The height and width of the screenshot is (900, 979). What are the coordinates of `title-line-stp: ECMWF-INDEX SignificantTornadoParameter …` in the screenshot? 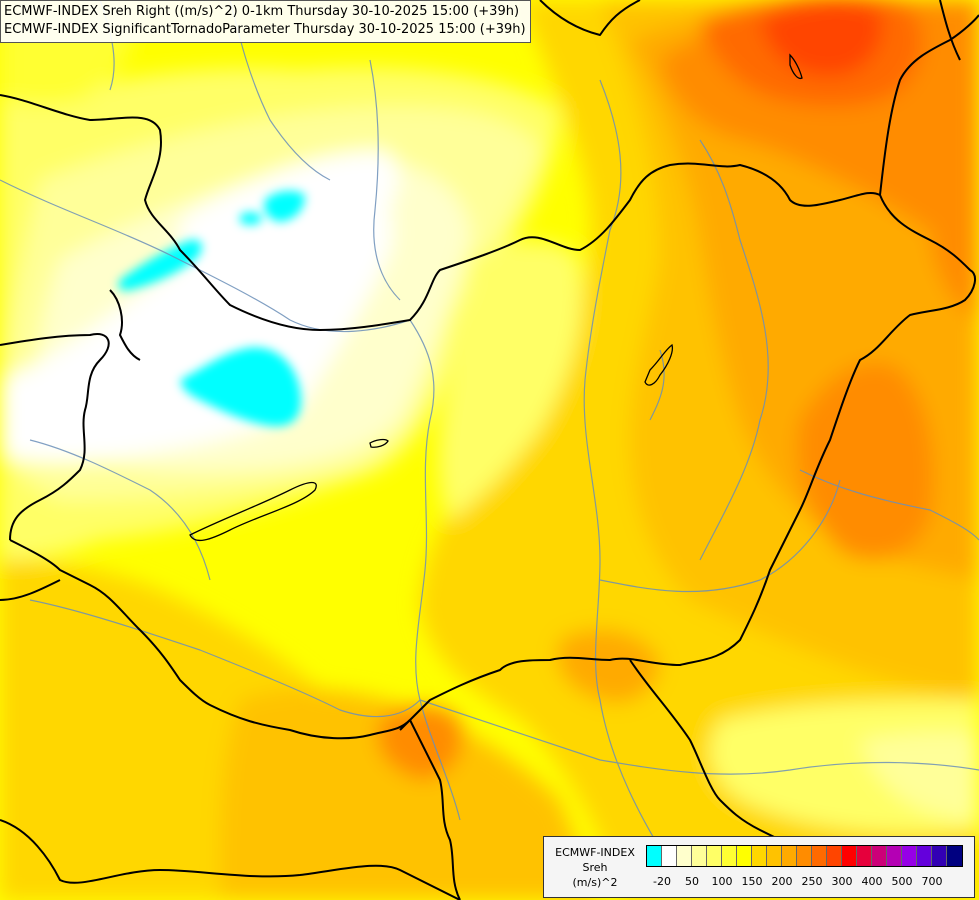 It's located at (265, 29).